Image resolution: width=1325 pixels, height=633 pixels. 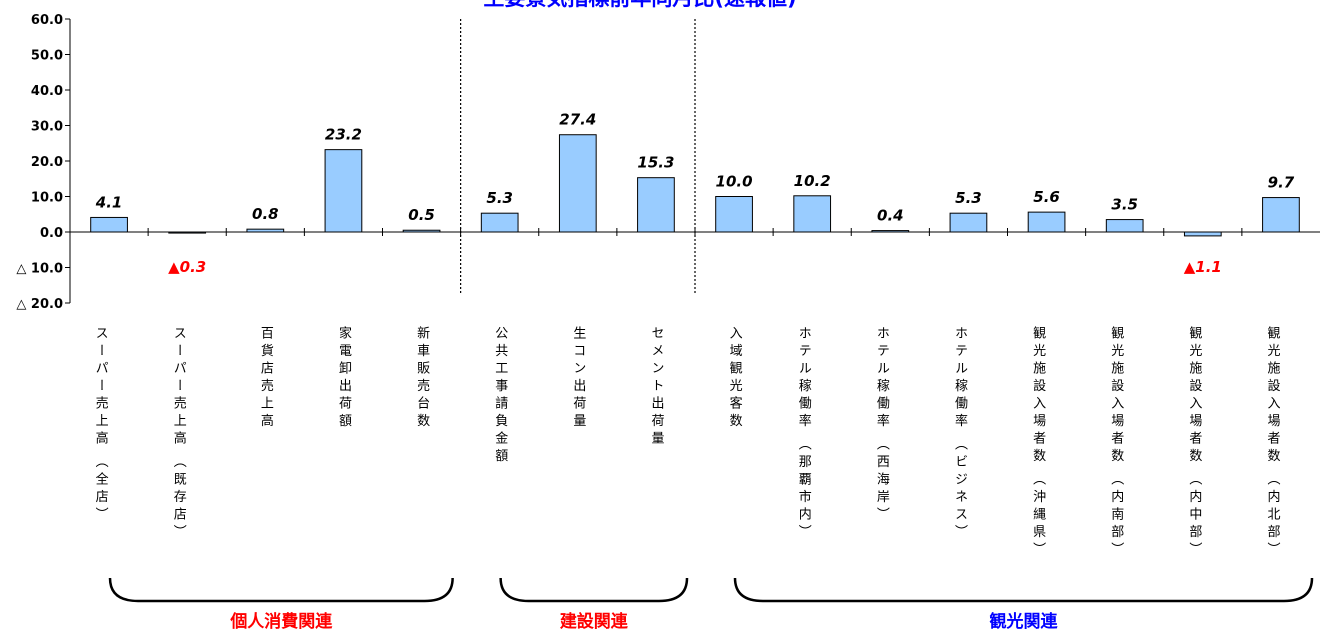 What do you see at coordinates (578, 378) in the screenshot?
I see `category-label: 生コン出荷量` at bounding box center [578, 378].